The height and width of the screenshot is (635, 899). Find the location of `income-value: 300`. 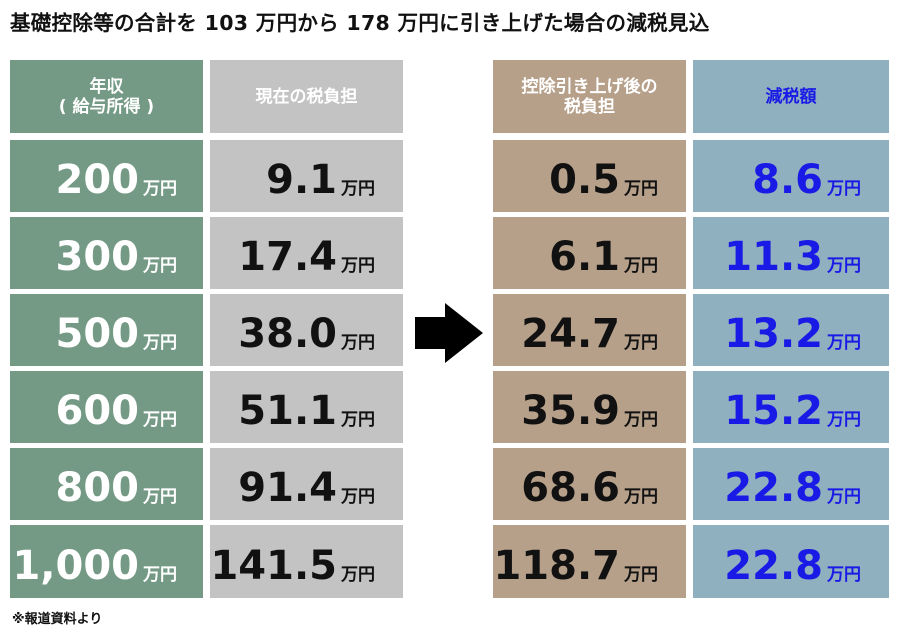

income-value: 300 is located at coordinates (97, 257).